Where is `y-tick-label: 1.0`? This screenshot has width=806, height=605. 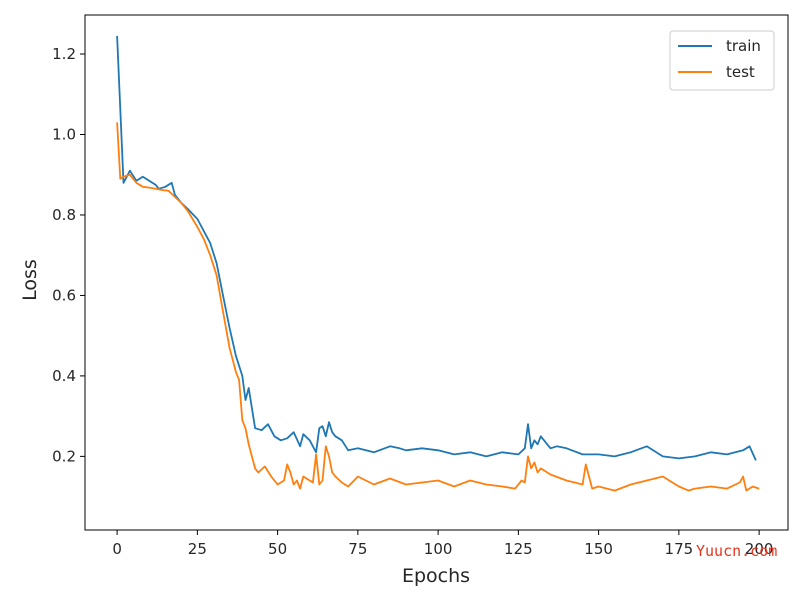
y-tick-label: 1.0 is located at coordinates (64, 134).